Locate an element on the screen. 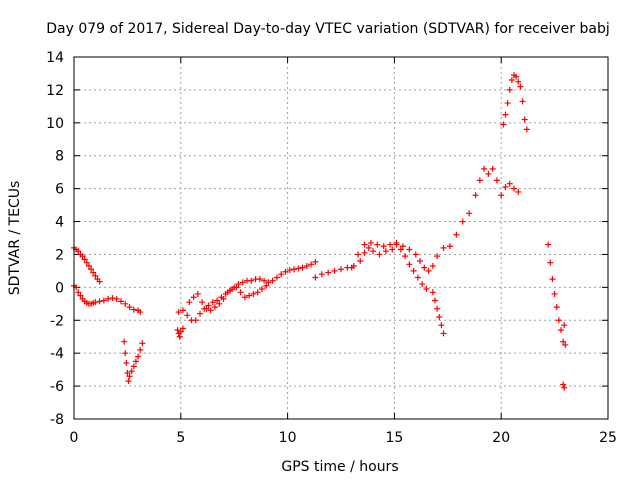 The width and height of the screenshot is (640, 480). series-night-arc is located at coordinates (557, 316).